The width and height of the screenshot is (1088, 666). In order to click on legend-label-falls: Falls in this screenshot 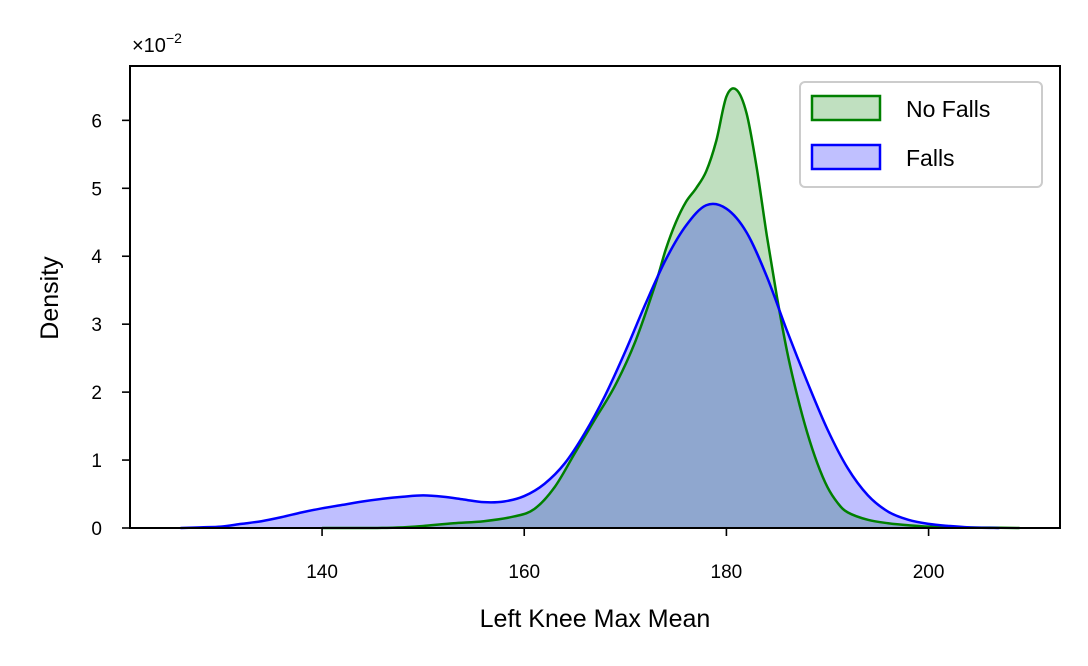, I will do `click(930, 158)`.